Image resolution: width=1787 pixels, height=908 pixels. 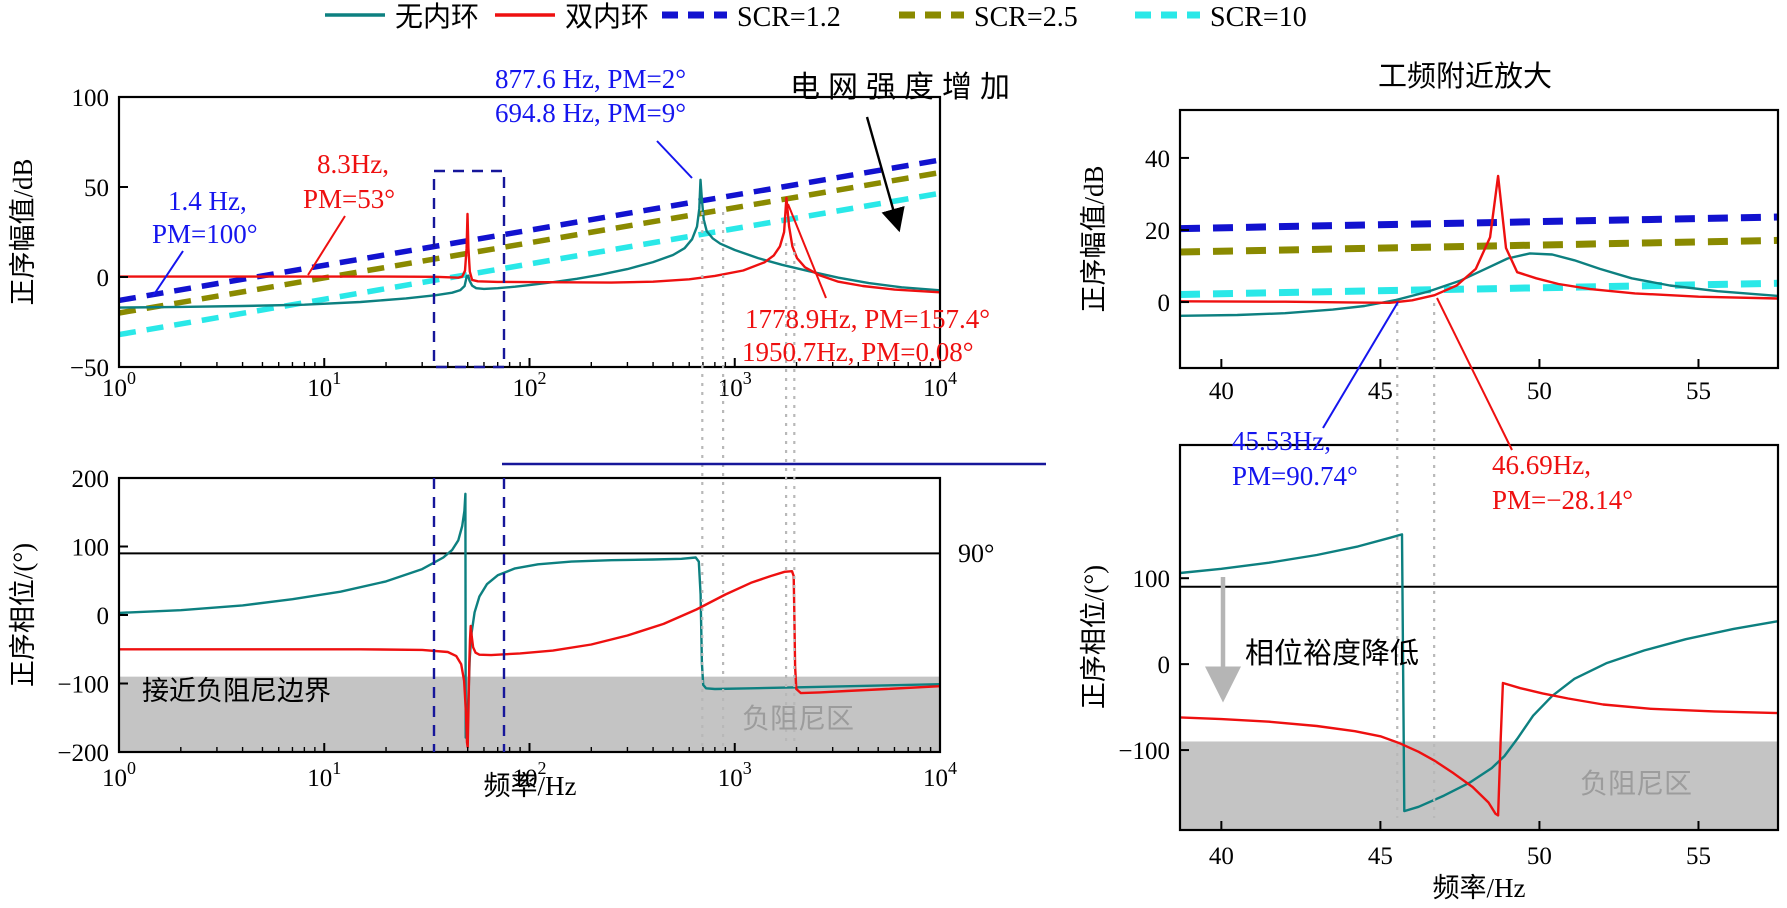 I want to click on annotation-pm-8-3hz-line1: 8.3Hz,, so click(x=353, y=164).